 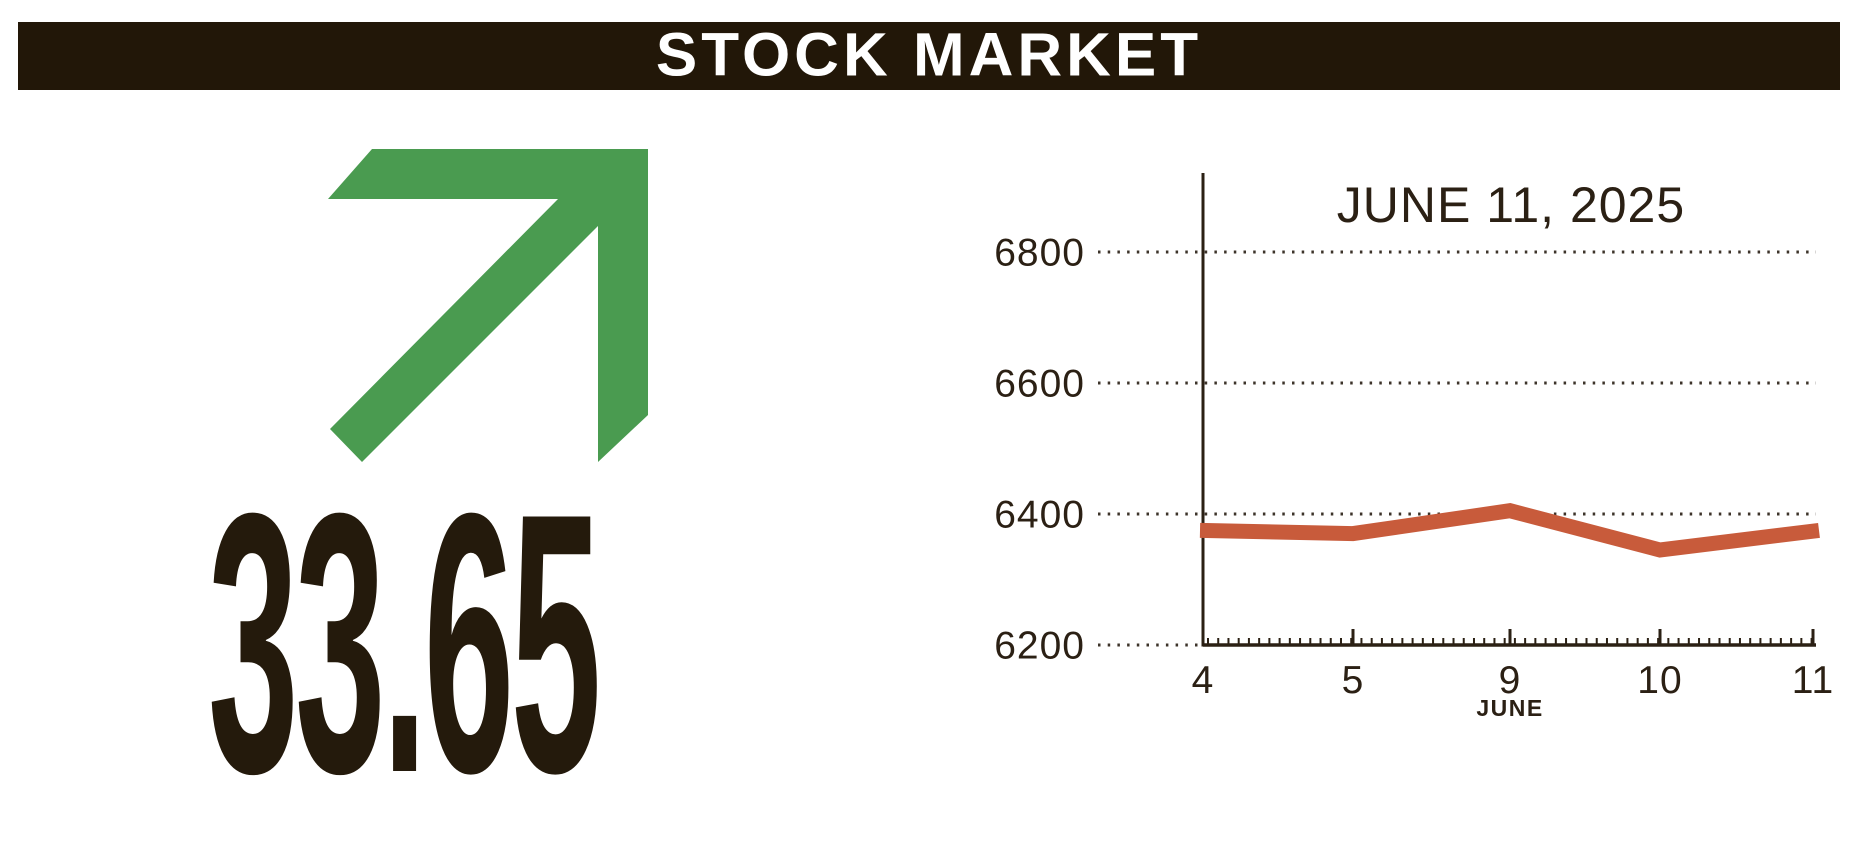 I want to click on banner: STOCK MARKET, so click(x=929, y=56).